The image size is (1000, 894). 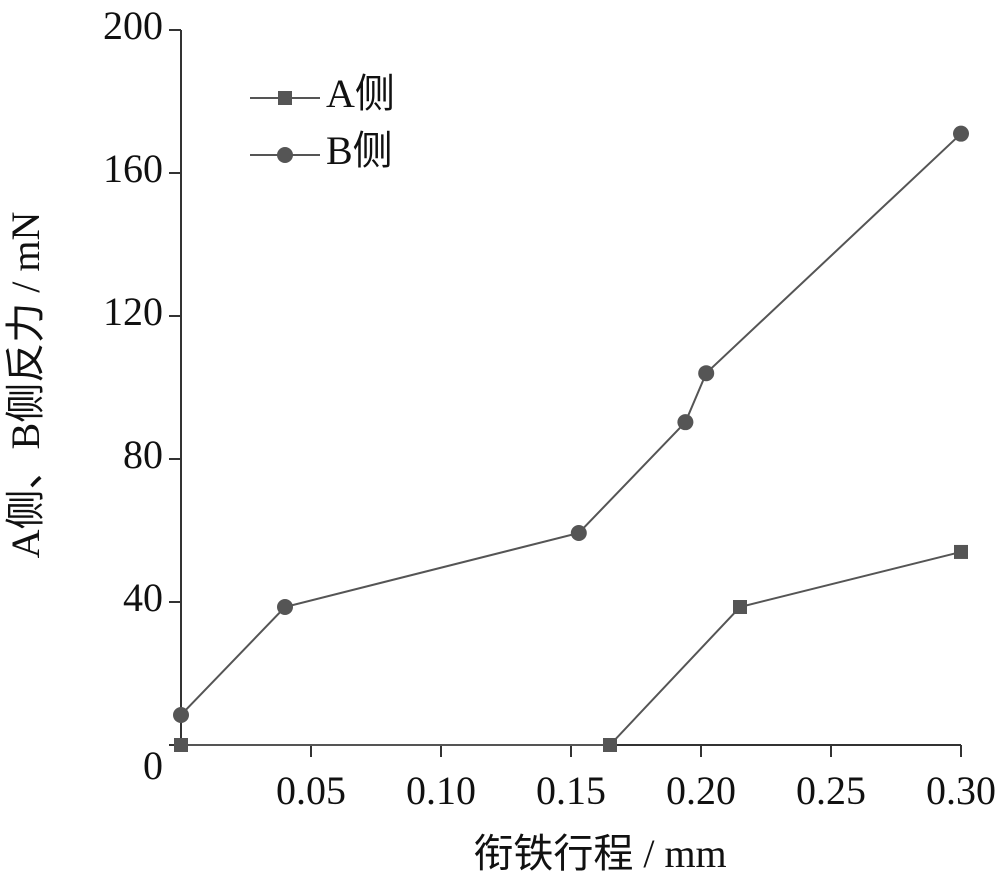 What do you see at coordinates (360, 93) in the screenshot?
I see `legend-label: A侧` at bounding box center [360, 93].